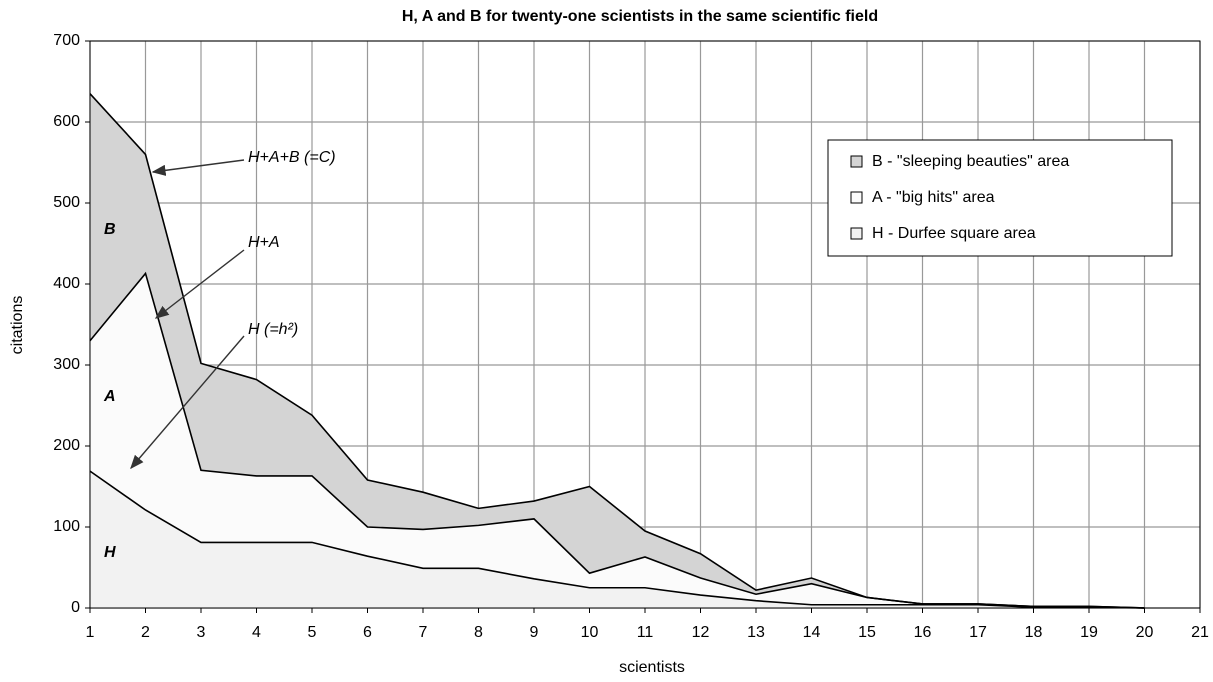 The image size is (1213, 682). What do you see at coordinates (645, 632) in the screenshot?
I see `x-tick-label: 11` at bounding box center [645, 632].